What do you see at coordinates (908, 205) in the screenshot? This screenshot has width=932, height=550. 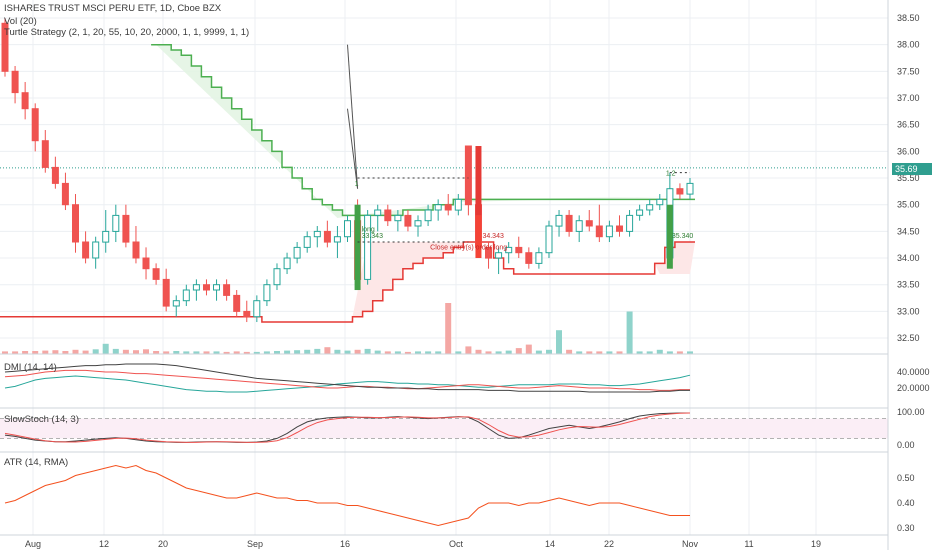 I see `price-tick-label: 35.00` at bounding box center [908, 205].